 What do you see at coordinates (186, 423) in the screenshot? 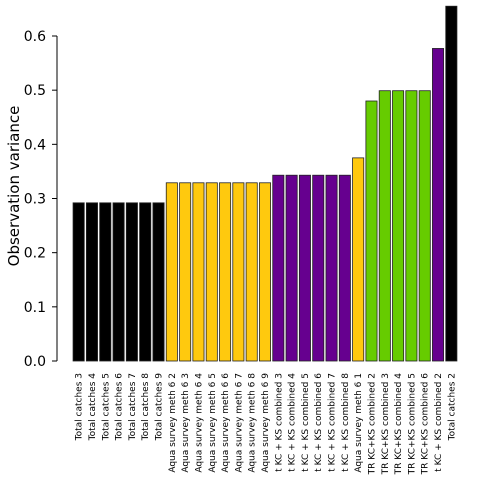
I see `x-tick-label: Aqua survey meth 6 3` at bounding box center [186, 423].